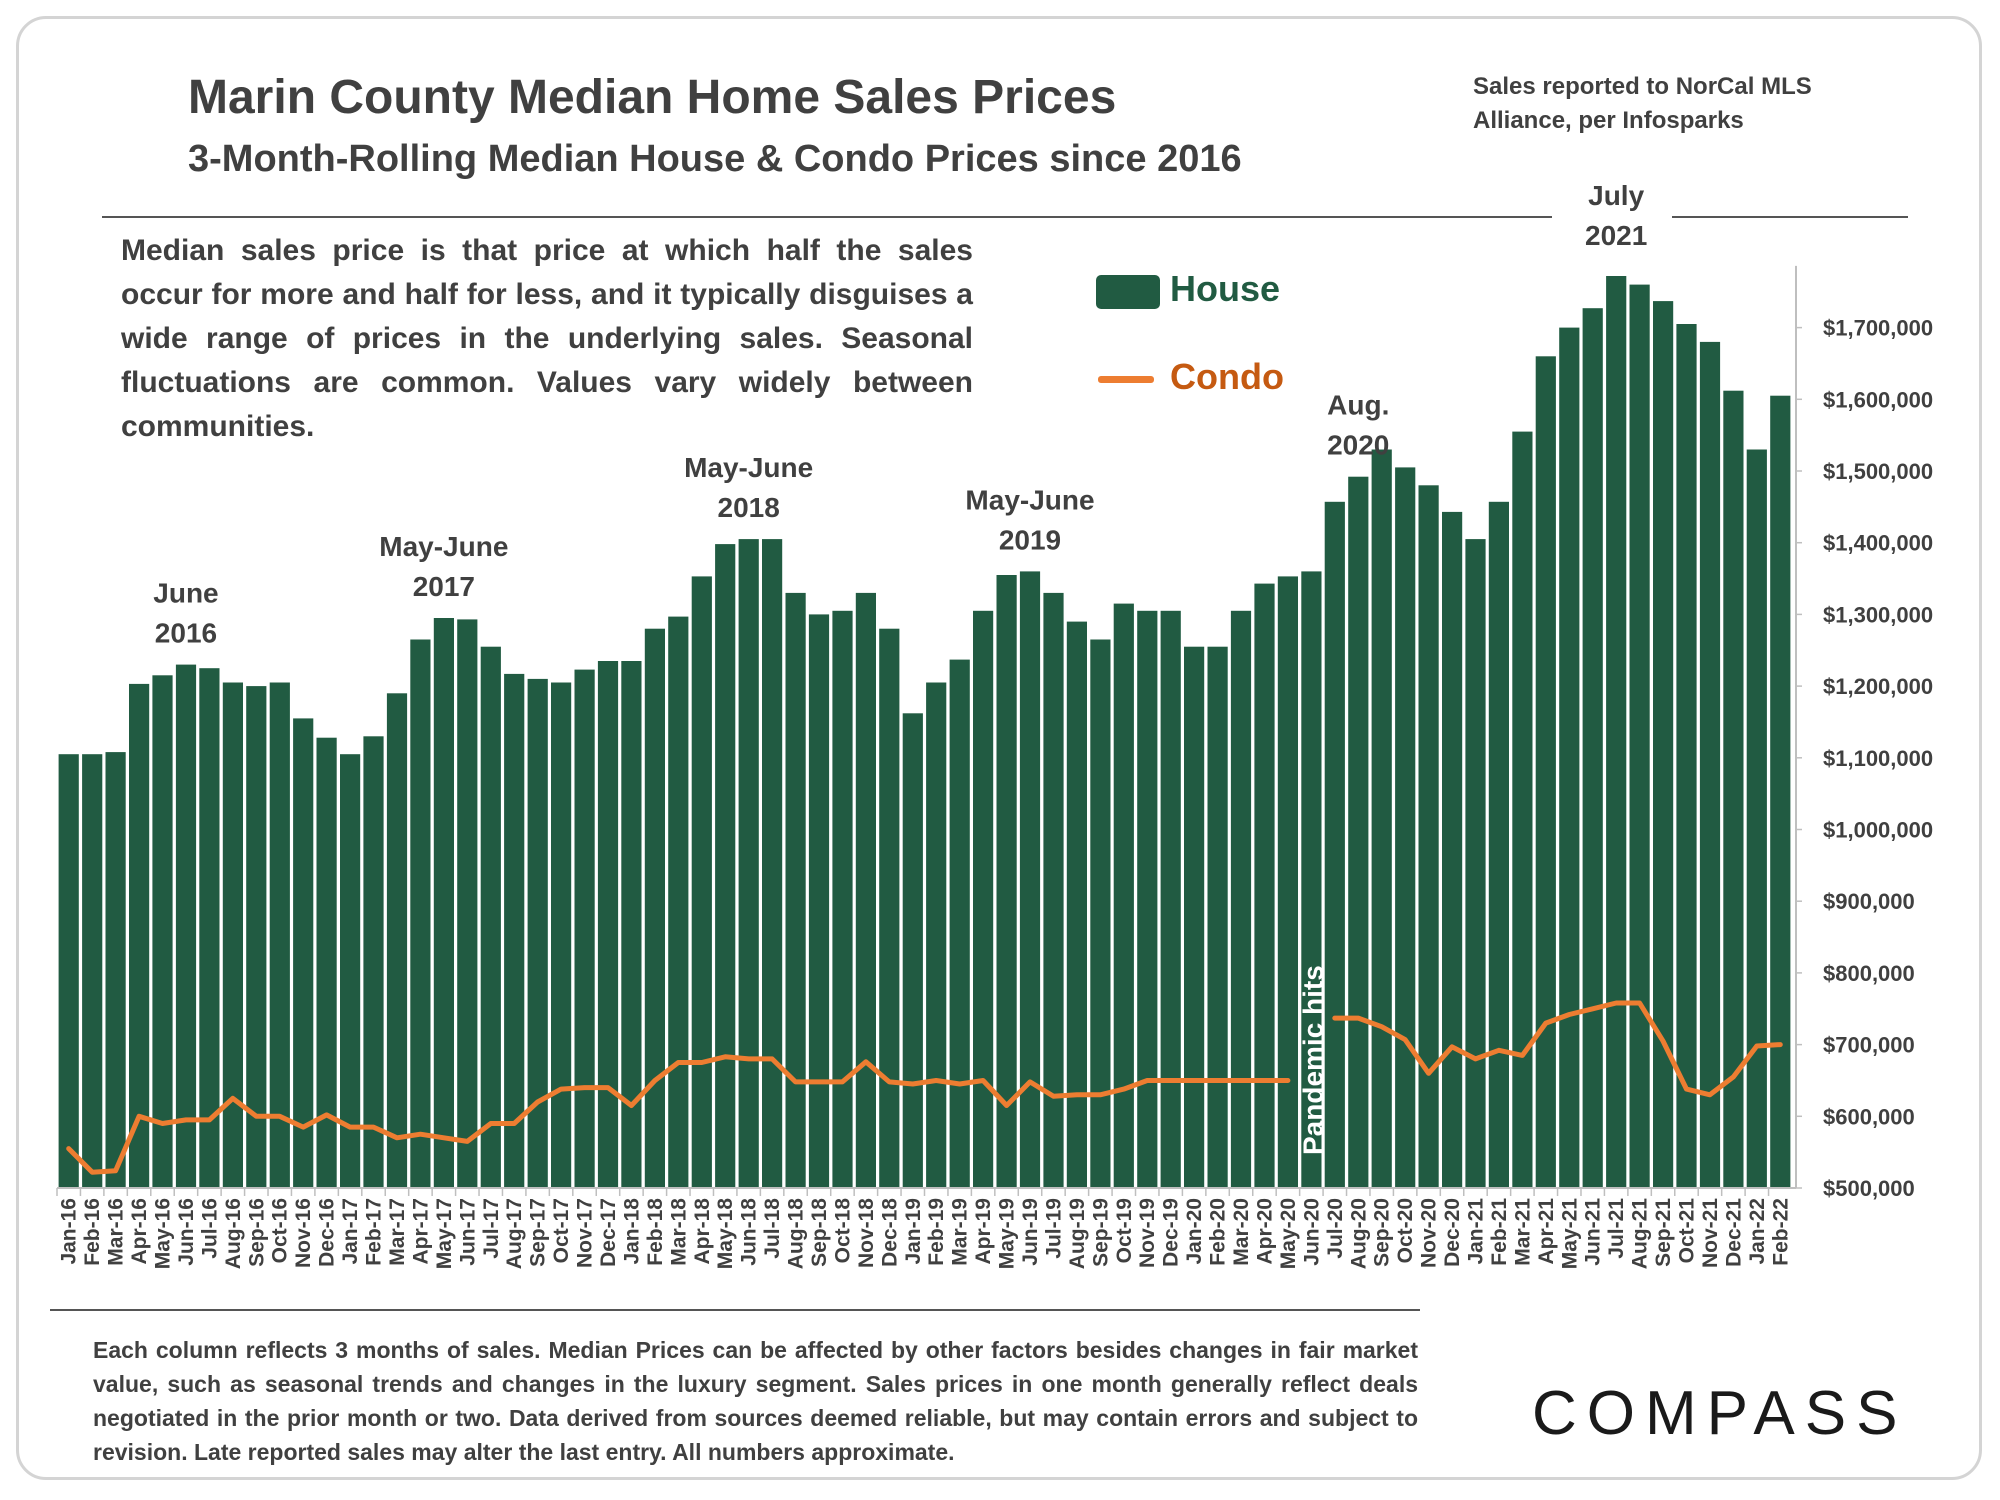  Describe the element at coordinates (1616, 235) in the screenshot. I see `annotation-Jul-21: 2021` at that location.